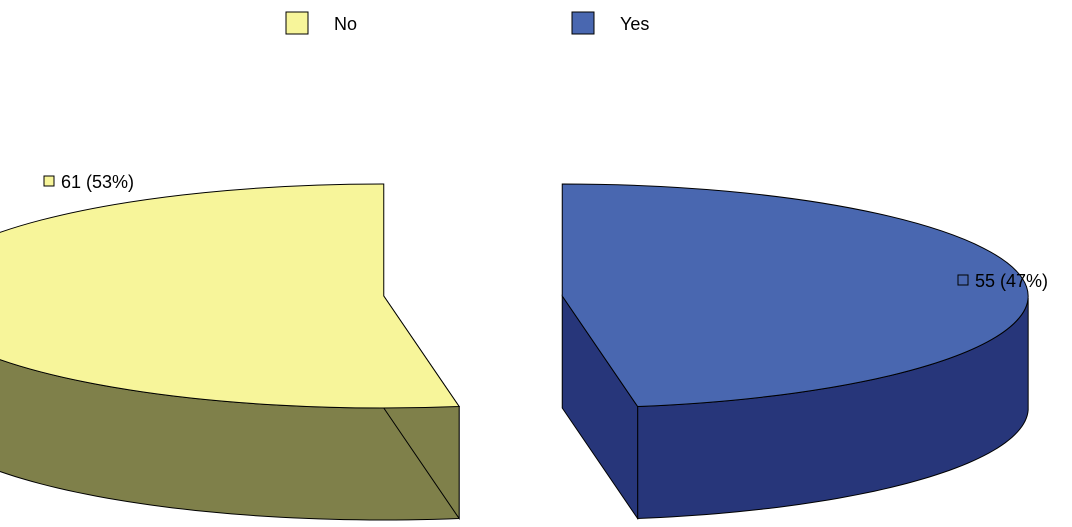 The width and height of the screenshot is (1072, 527). Describe the element at coordinates (634, 24) in the screenshot. I see `legend-label-yes: Yes` at that location.